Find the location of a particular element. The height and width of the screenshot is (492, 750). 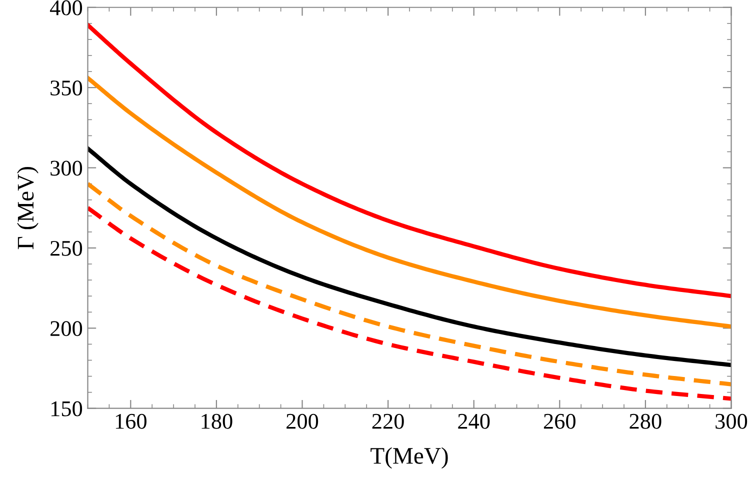

x-axis-title: T(MeV) is located at coordinates (409, 458).